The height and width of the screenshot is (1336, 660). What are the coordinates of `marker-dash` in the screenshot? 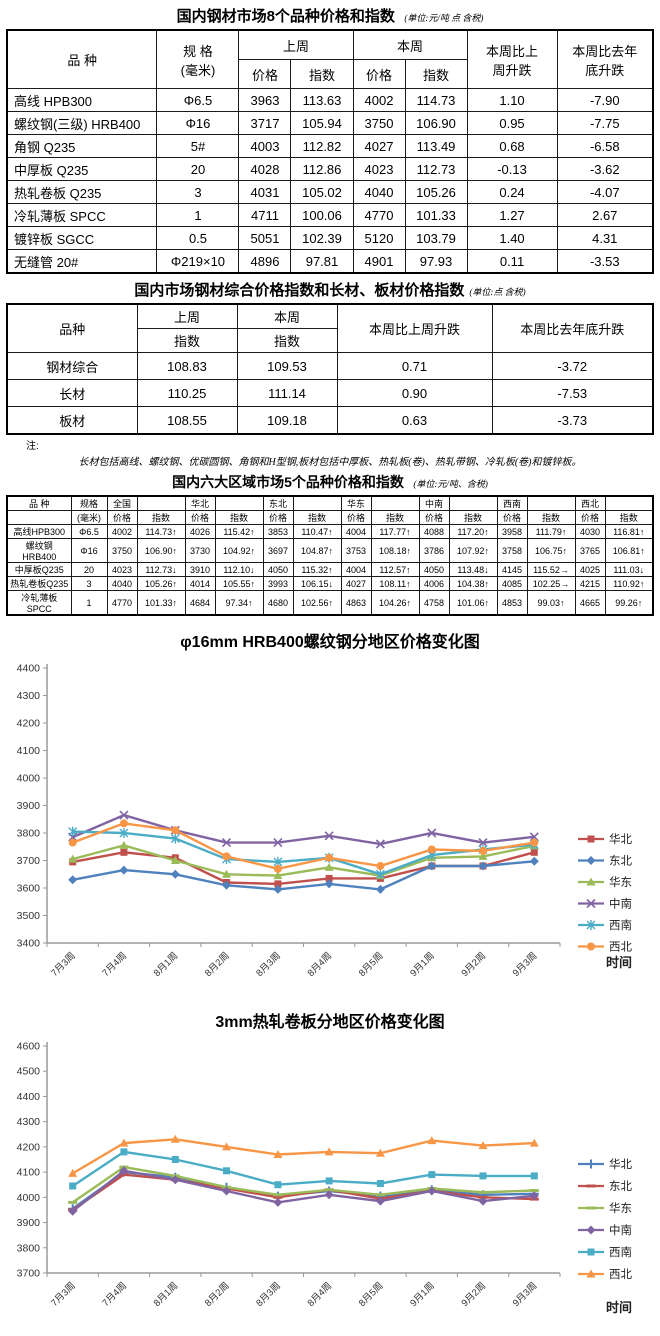 It's located at (380, 1195).